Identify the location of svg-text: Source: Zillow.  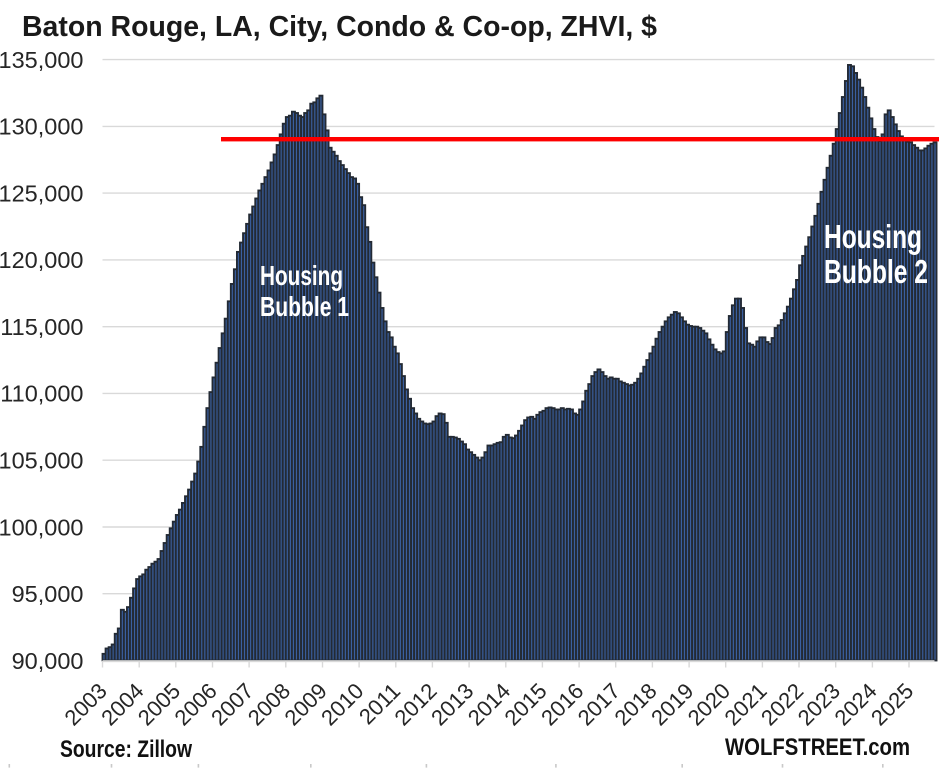
(126, 749).